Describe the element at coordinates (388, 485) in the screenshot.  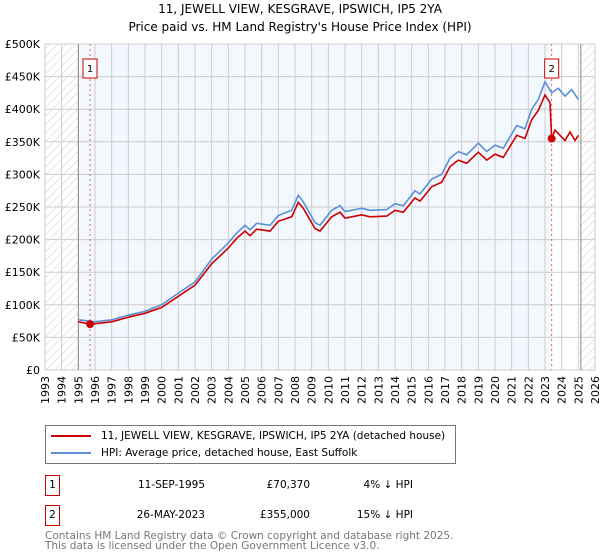
I see `transaction-hpi-diff: 4% ↓ HPI` at that location.